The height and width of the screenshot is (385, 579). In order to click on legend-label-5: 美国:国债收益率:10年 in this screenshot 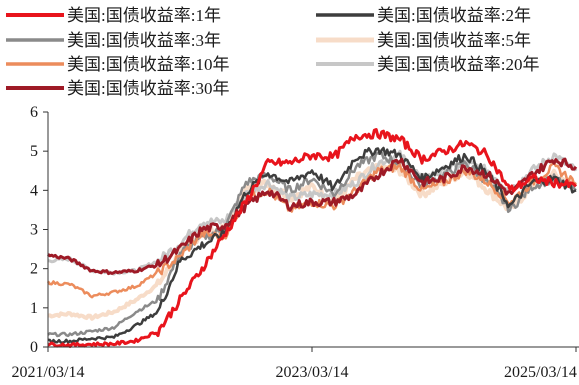, I will do `click(148, 64)`.